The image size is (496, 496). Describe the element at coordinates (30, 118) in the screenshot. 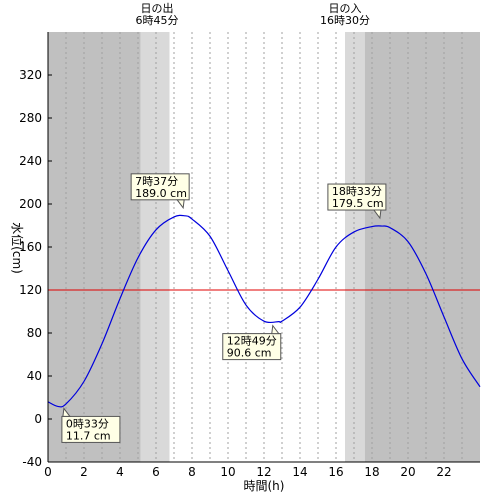

I see `y-tick-label: 280` at that location.